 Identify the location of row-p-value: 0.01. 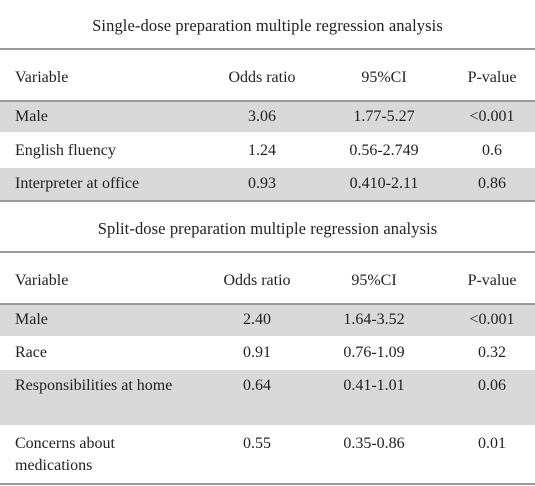
(492, 443).